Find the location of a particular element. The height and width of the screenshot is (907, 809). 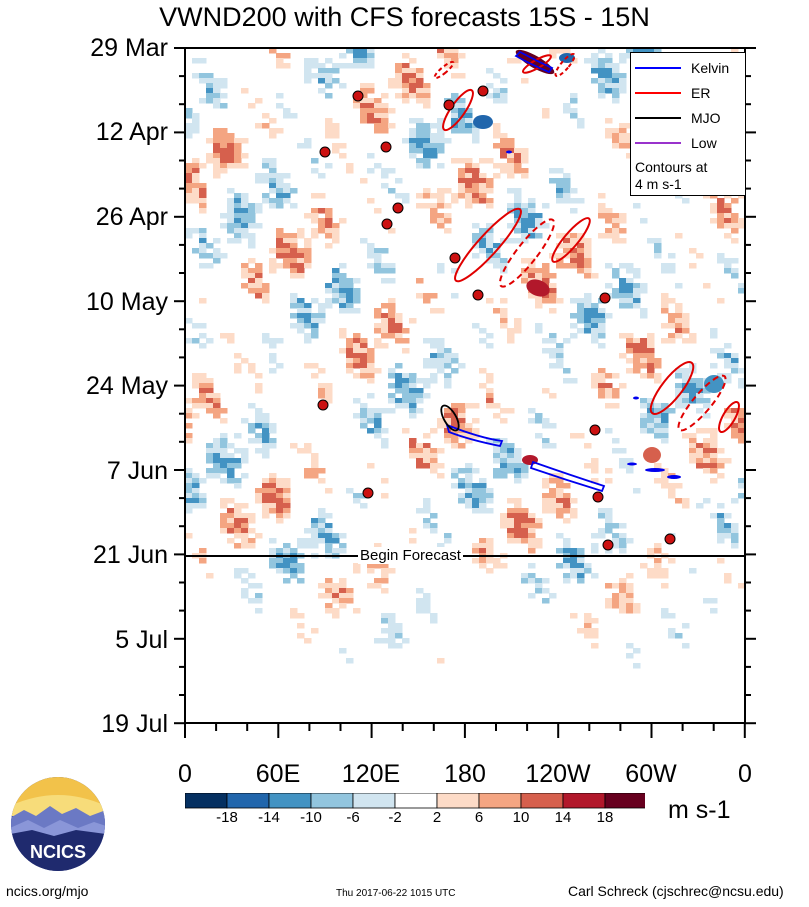

ncics-logo: NCICS is located at coordinates (58, 824).